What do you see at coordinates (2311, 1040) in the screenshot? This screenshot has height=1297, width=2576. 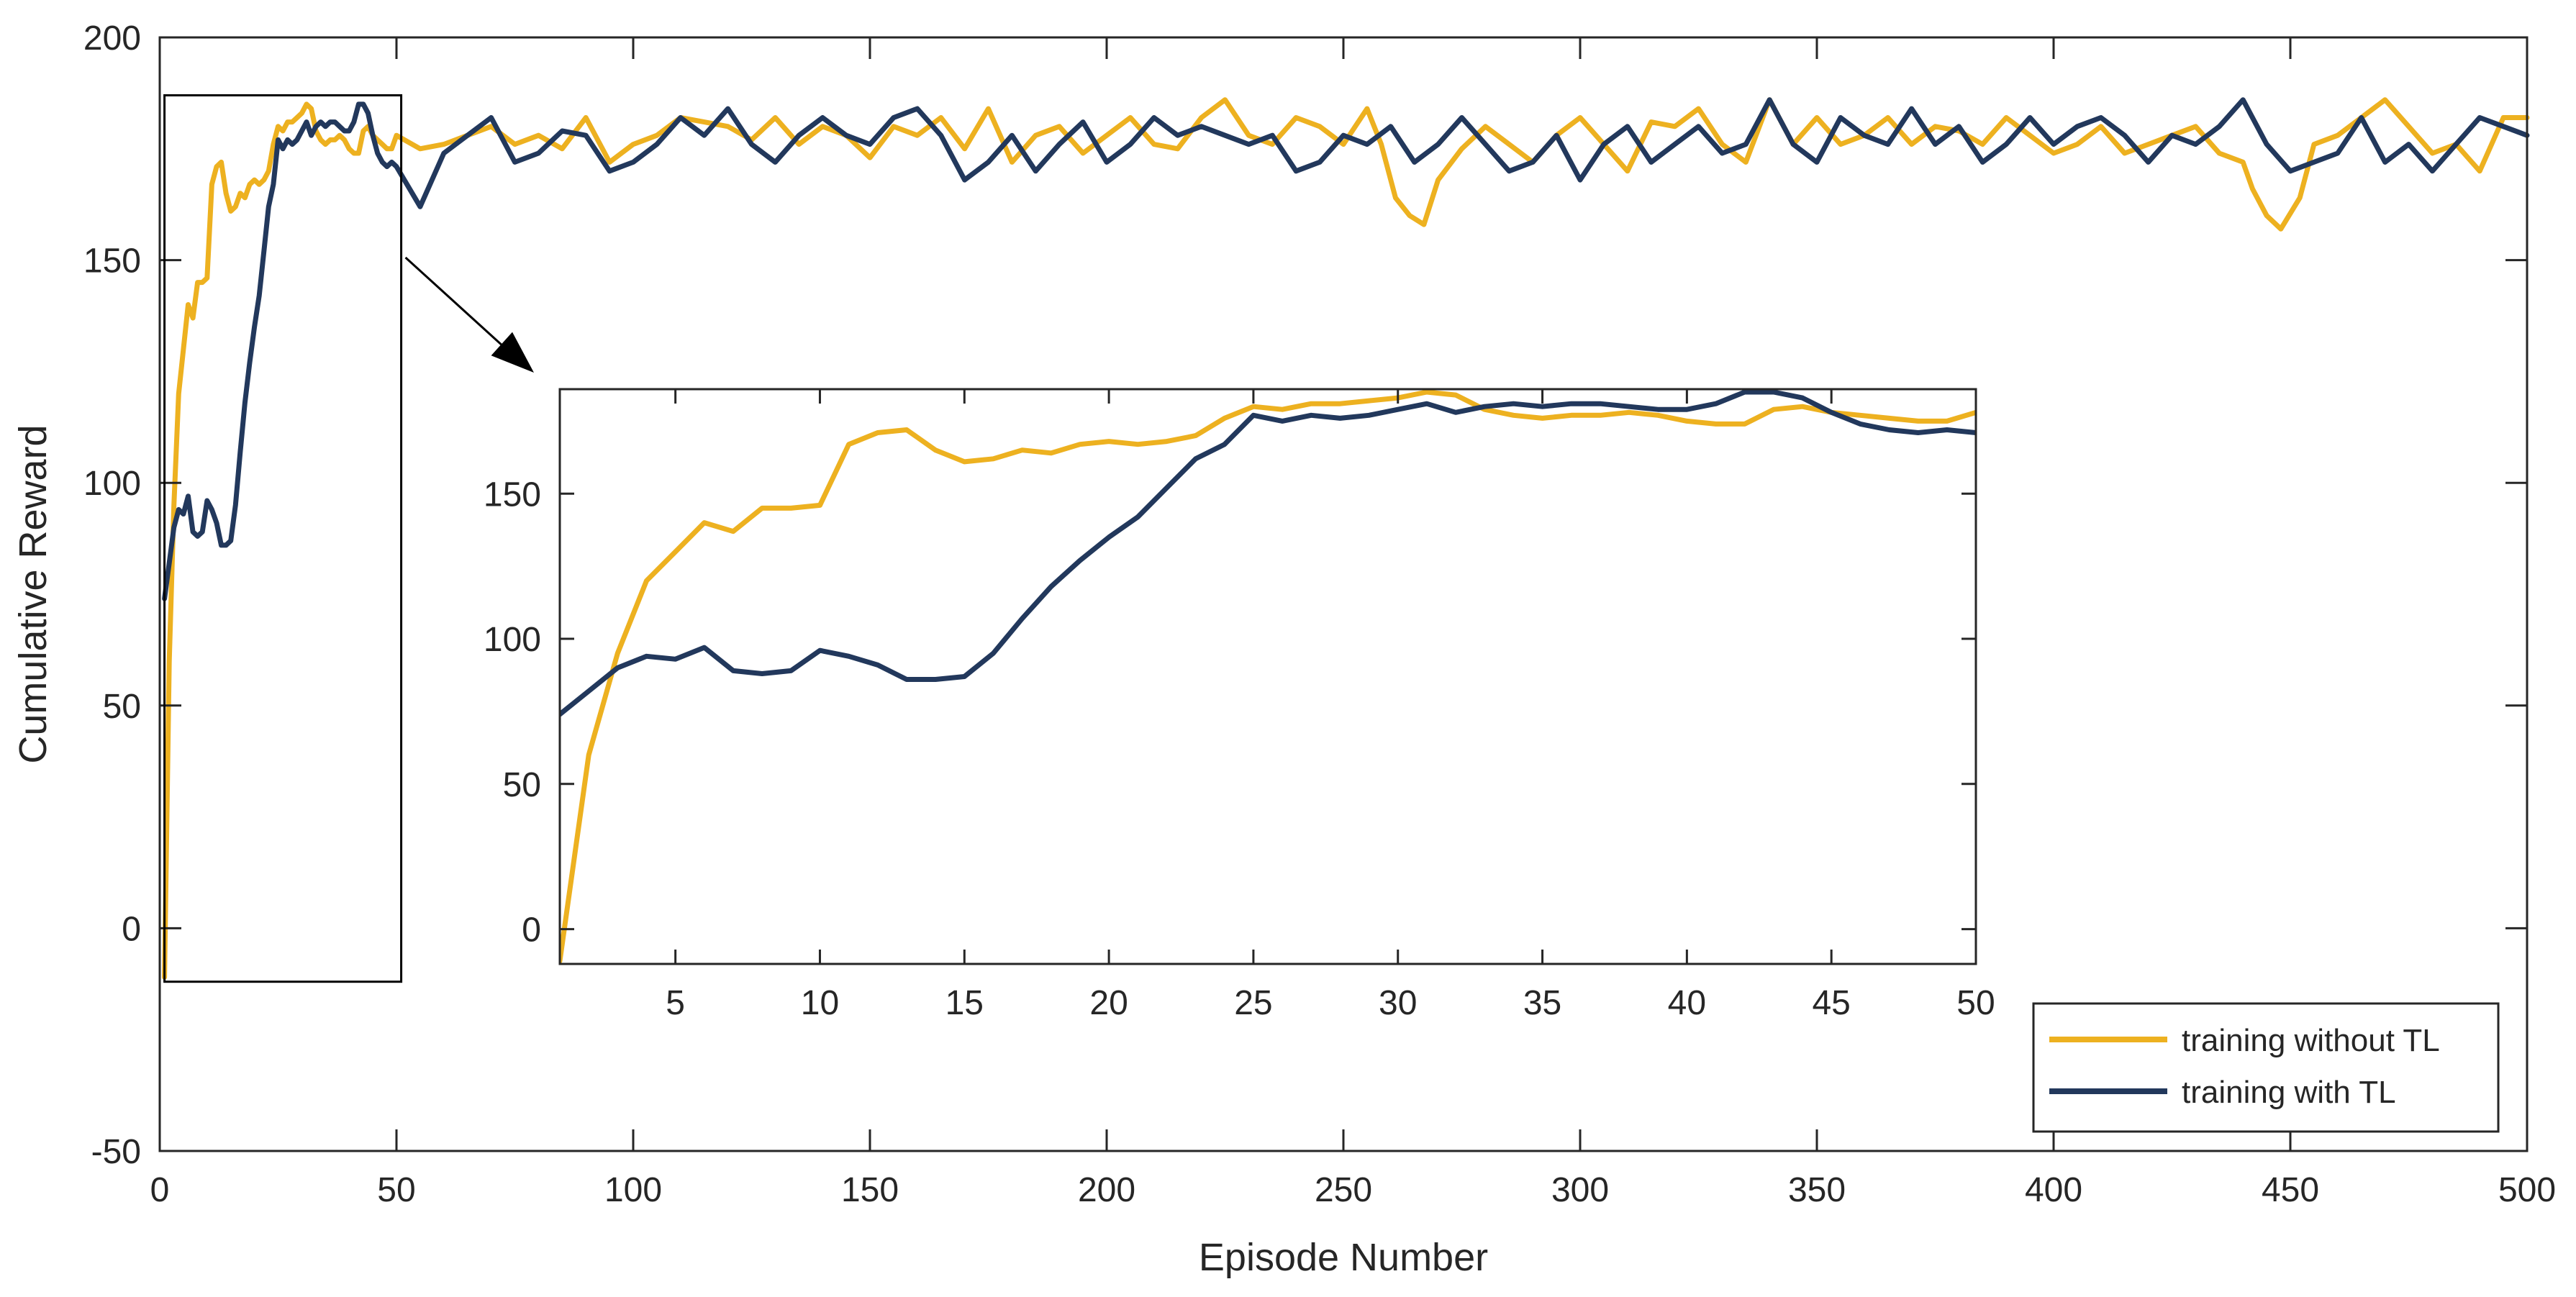 I see `legend-label-without-tl: training without TL` at bounding box center [2311, 1040].